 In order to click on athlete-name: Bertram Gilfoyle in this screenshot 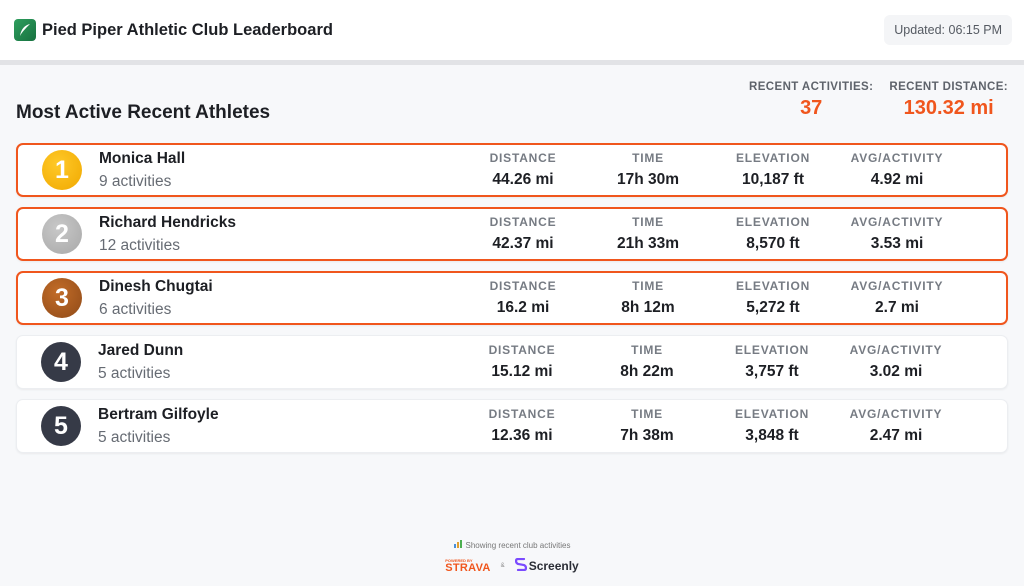, I will do `click(158, 414)`.